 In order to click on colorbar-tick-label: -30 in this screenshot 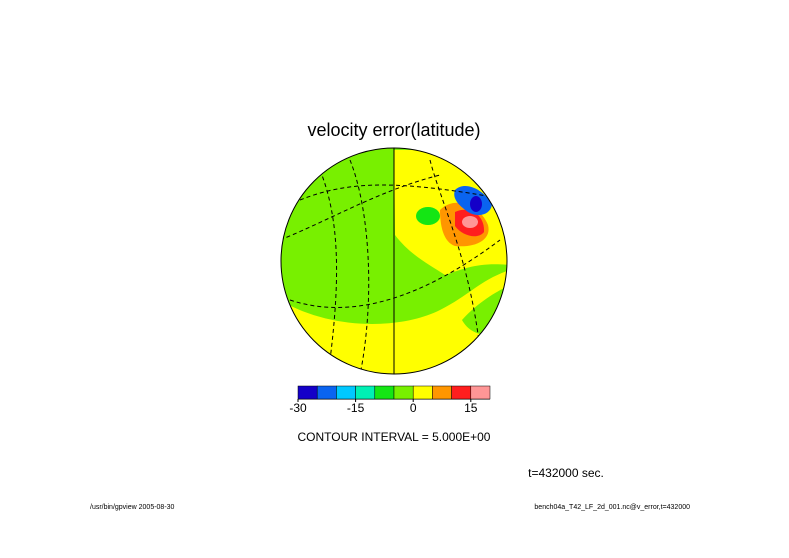, I will do `click(298, 408)`.